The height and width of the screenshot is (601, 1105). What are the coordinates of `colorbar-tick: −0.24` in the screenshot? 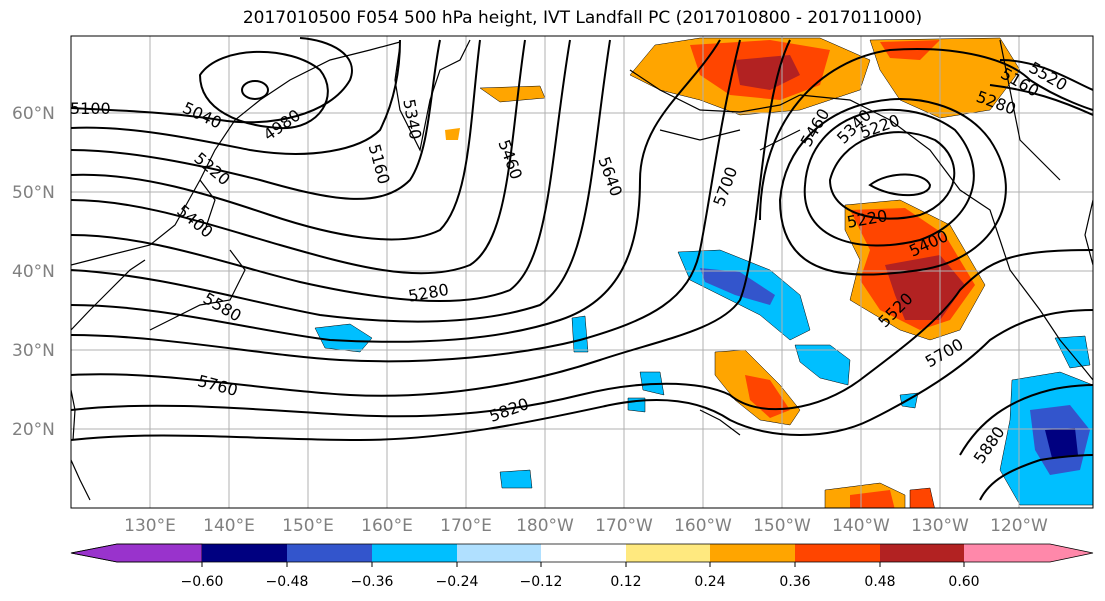 It's located at (457, 582).